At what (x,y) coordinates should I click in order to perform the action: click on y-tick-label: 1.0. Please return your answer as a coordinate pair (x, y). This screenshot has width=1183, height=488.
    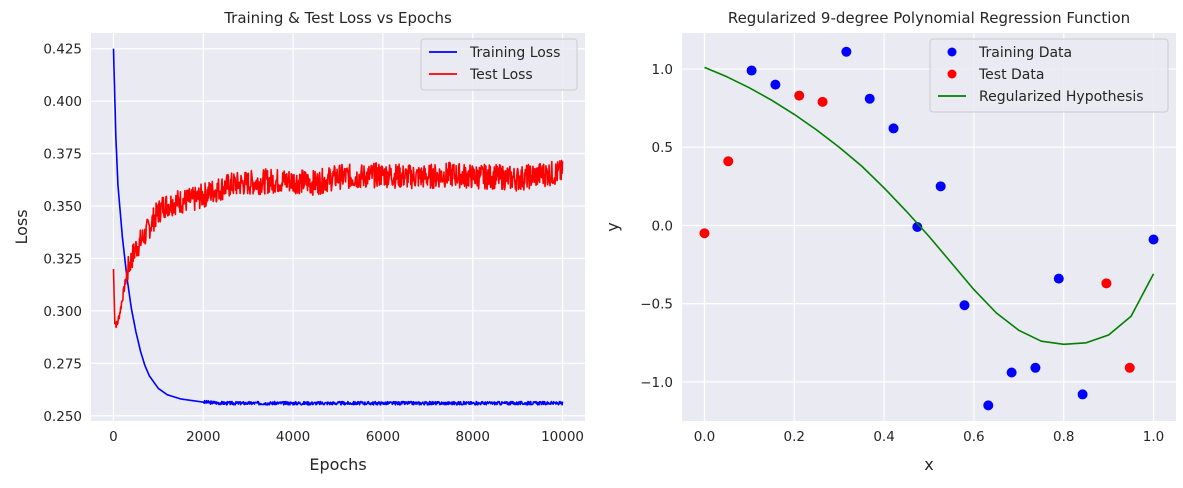
    Looking at the image, I should click on (662, 70).